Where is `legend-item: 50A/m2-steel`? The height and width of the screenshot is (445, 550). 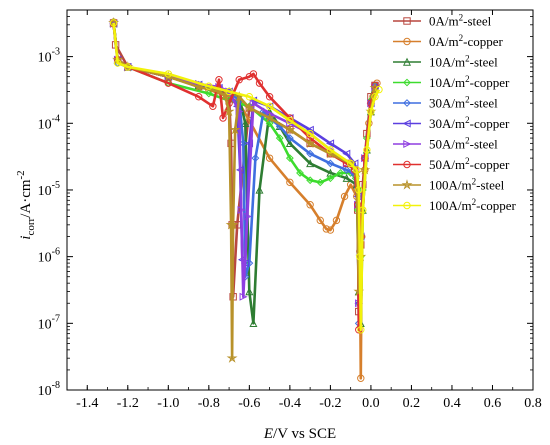
legend-item: 50A/m2-steel is located at coordinates (445, 144).